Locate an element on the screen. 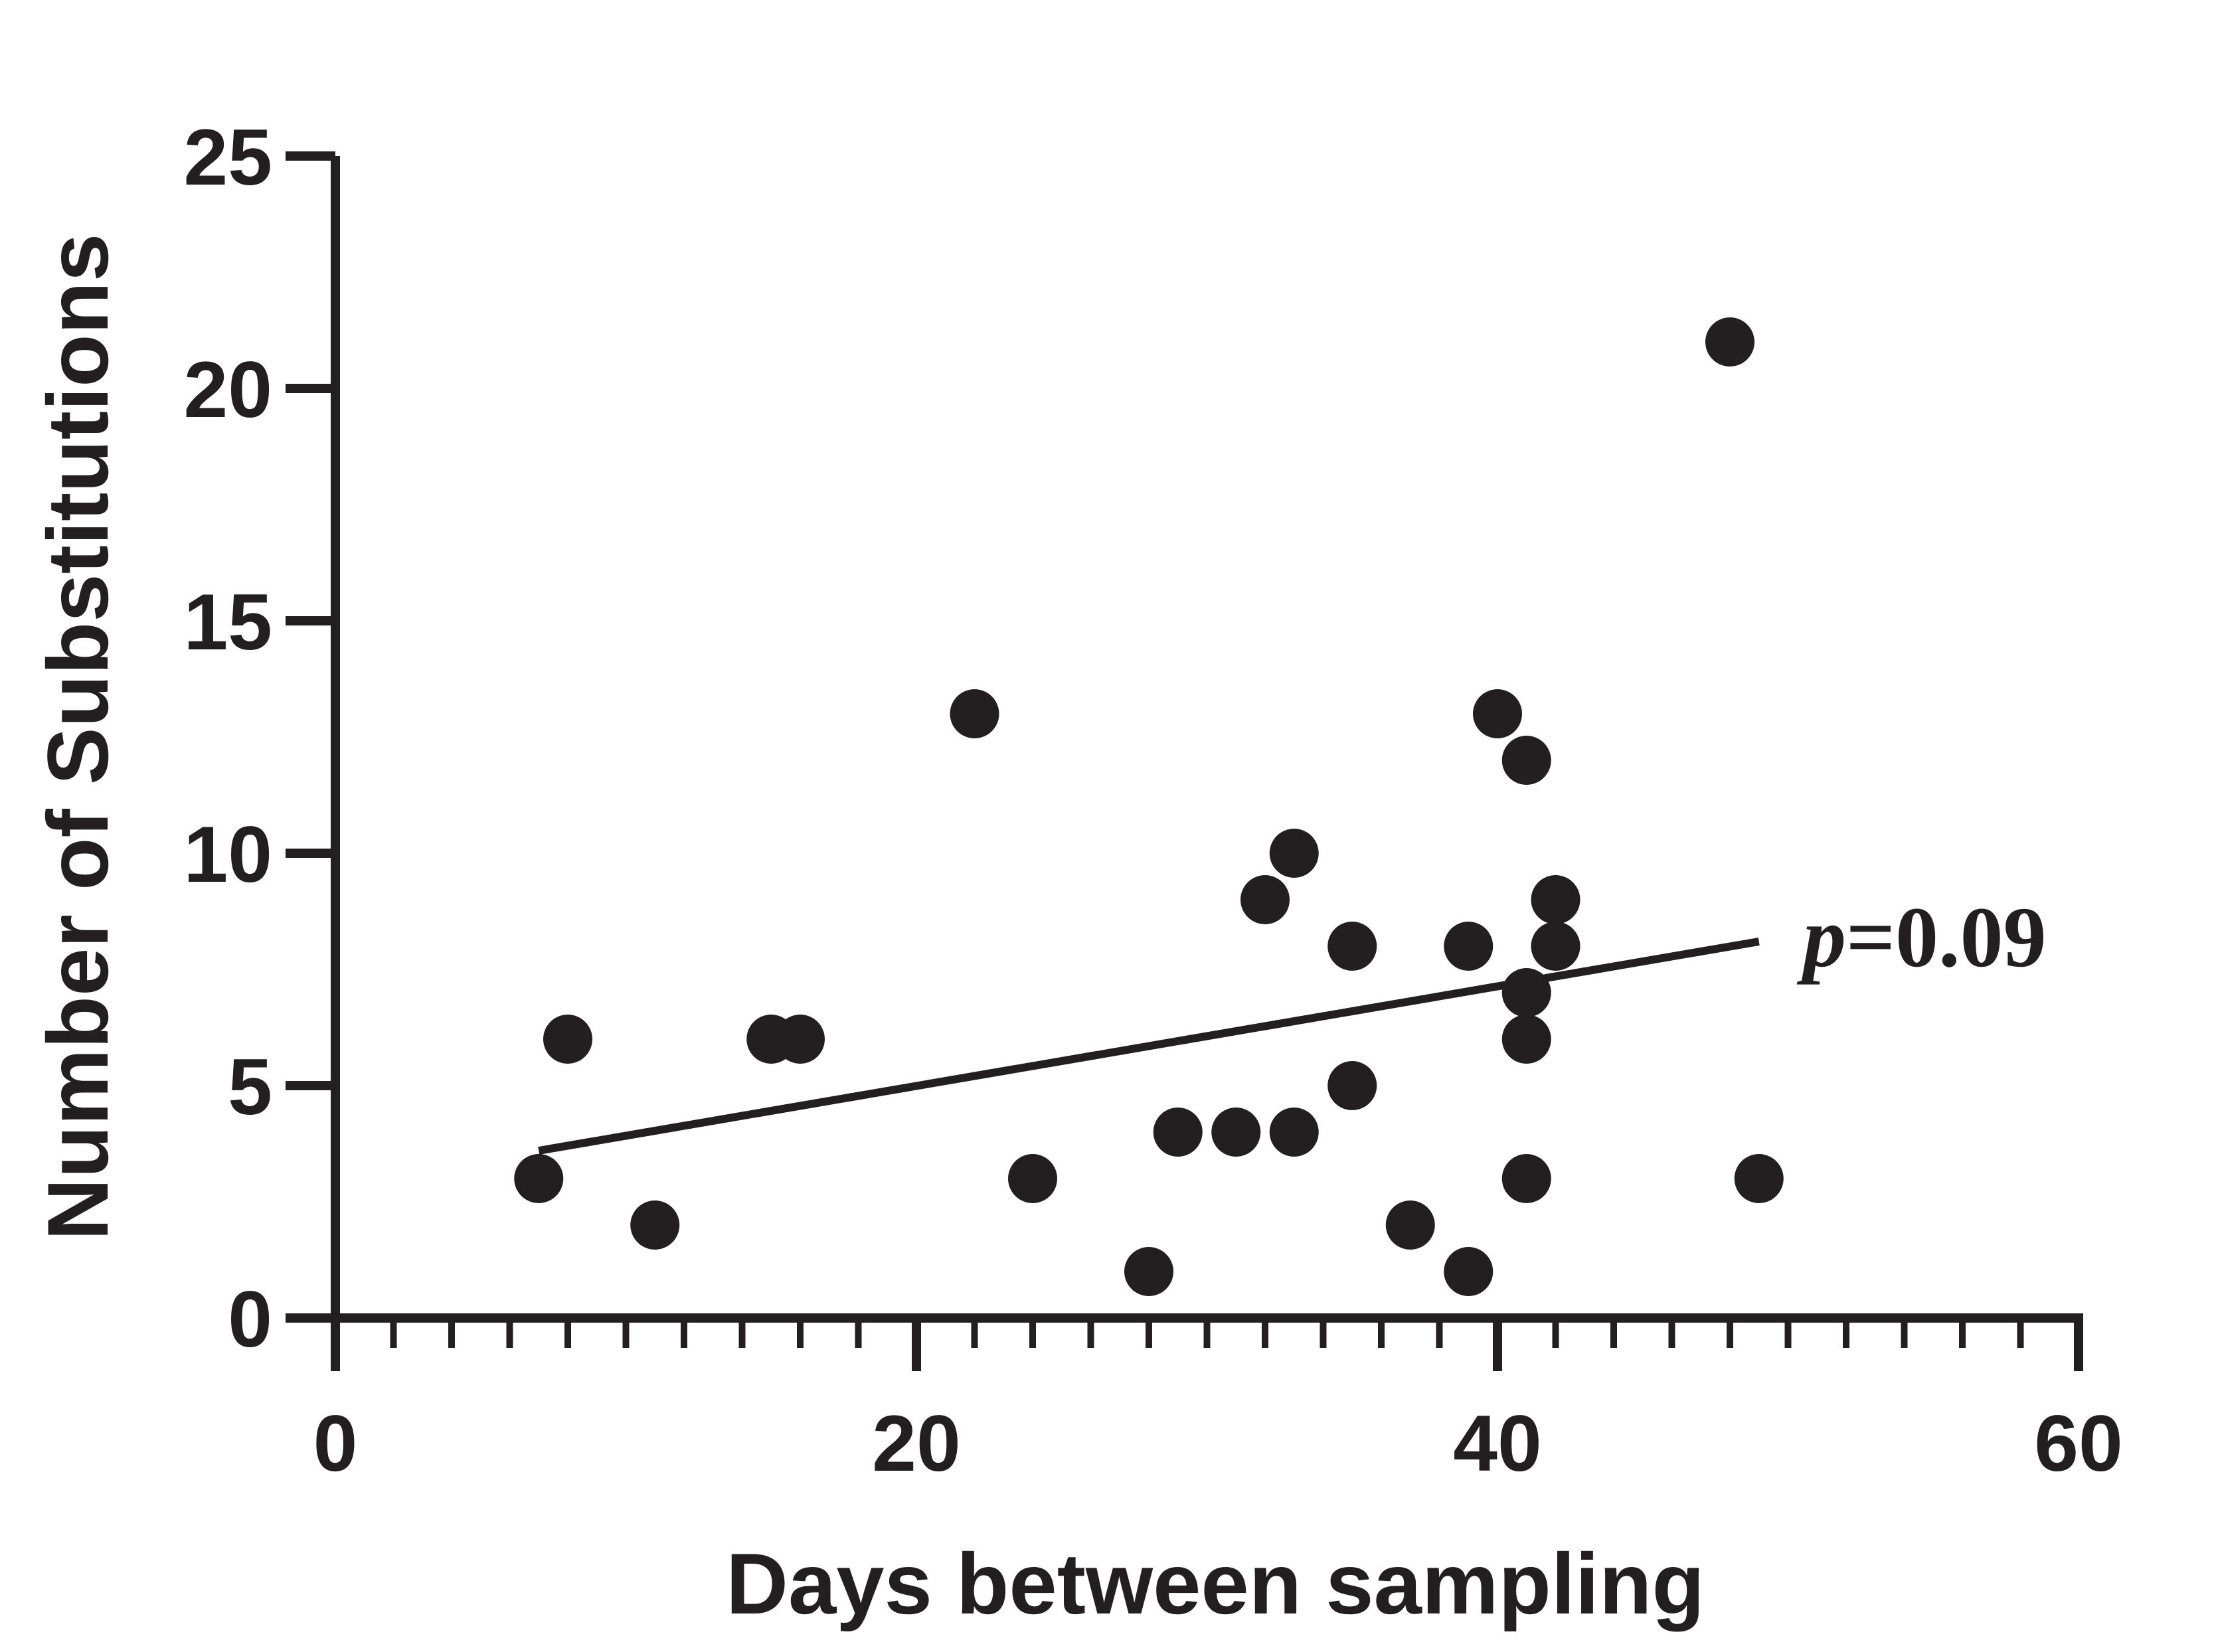 Image resolution: width=2218 pixels, height=1652 pixels. y-tick-label: 25 is located at coordinates (228, 157).